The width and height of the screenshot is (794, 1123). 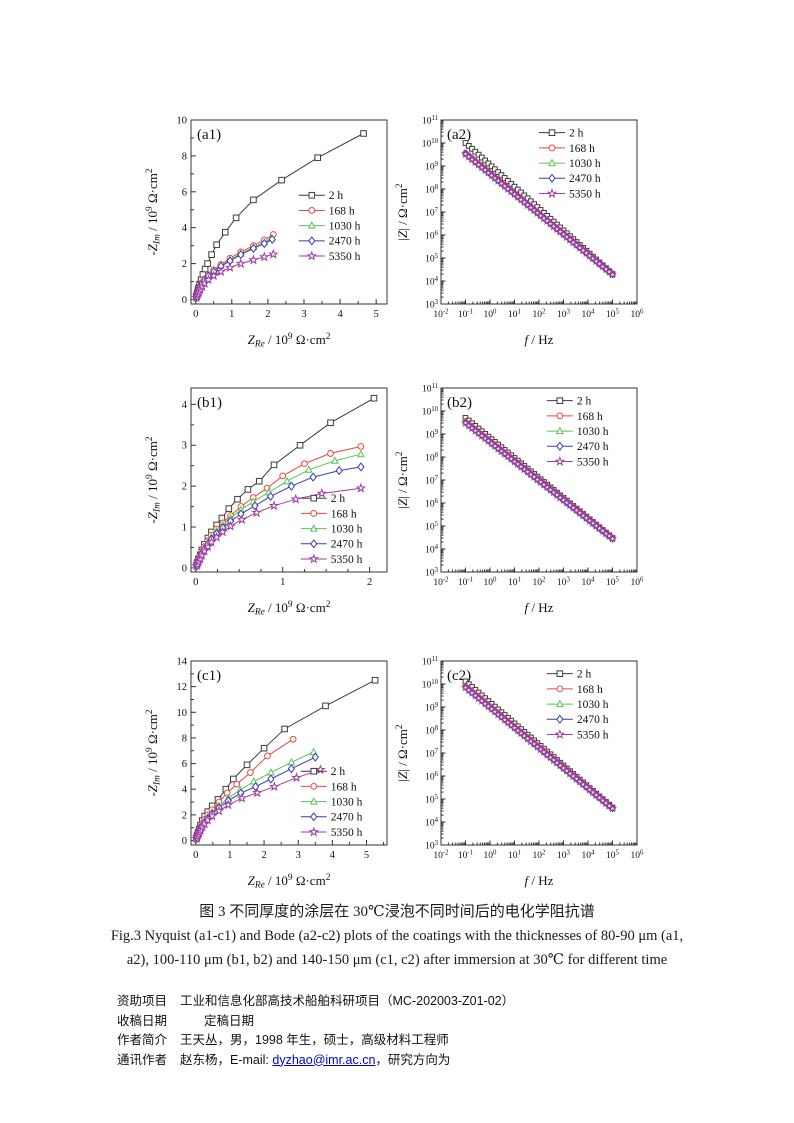 What do you see at coordinates (229, 1020) in the screenshot?
I see `accepted-date-label: 定稿日期` at bounding box center [229, 1020].